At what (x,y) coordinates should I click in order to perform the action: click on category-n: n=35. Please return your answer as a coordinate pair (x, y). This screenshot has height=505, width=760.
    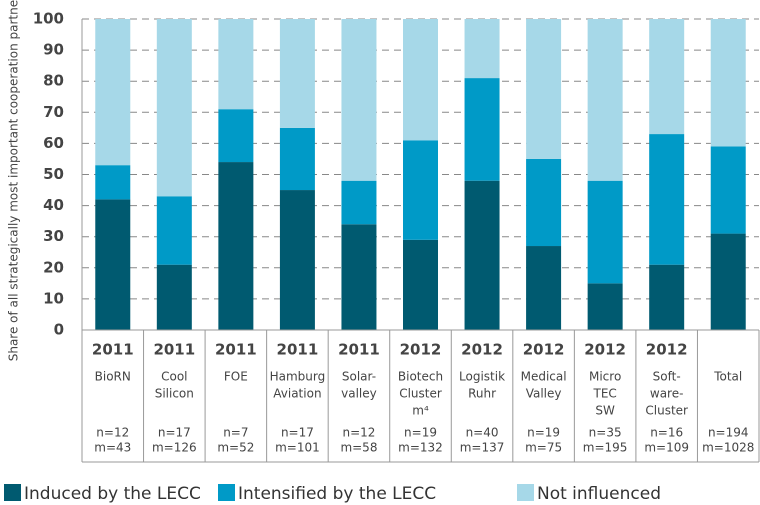
    Looking at the image, I should click on (605, 433).